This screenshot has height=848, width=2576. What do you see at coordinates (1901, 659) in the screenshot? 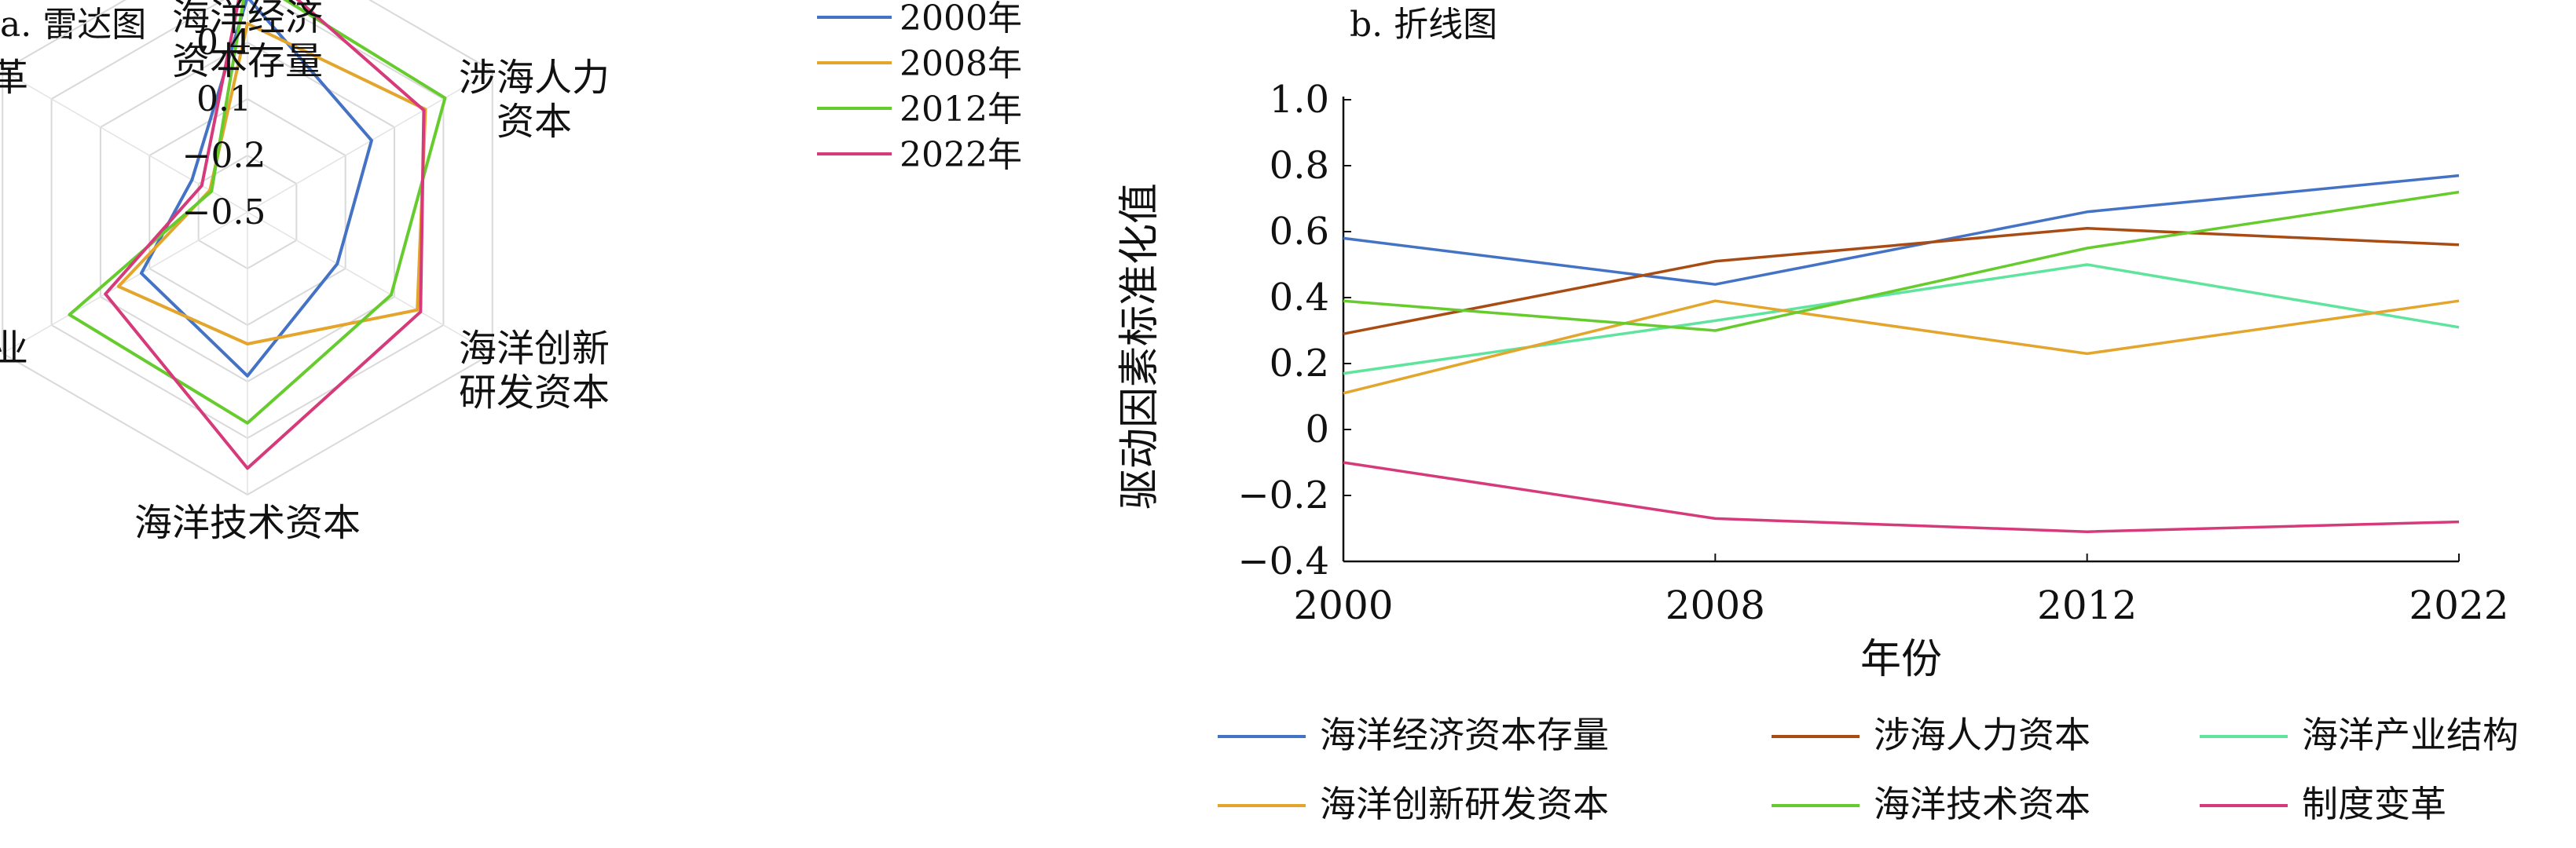
I see `line-x-axis-title: 年份` at bounding box center [1901, 659].